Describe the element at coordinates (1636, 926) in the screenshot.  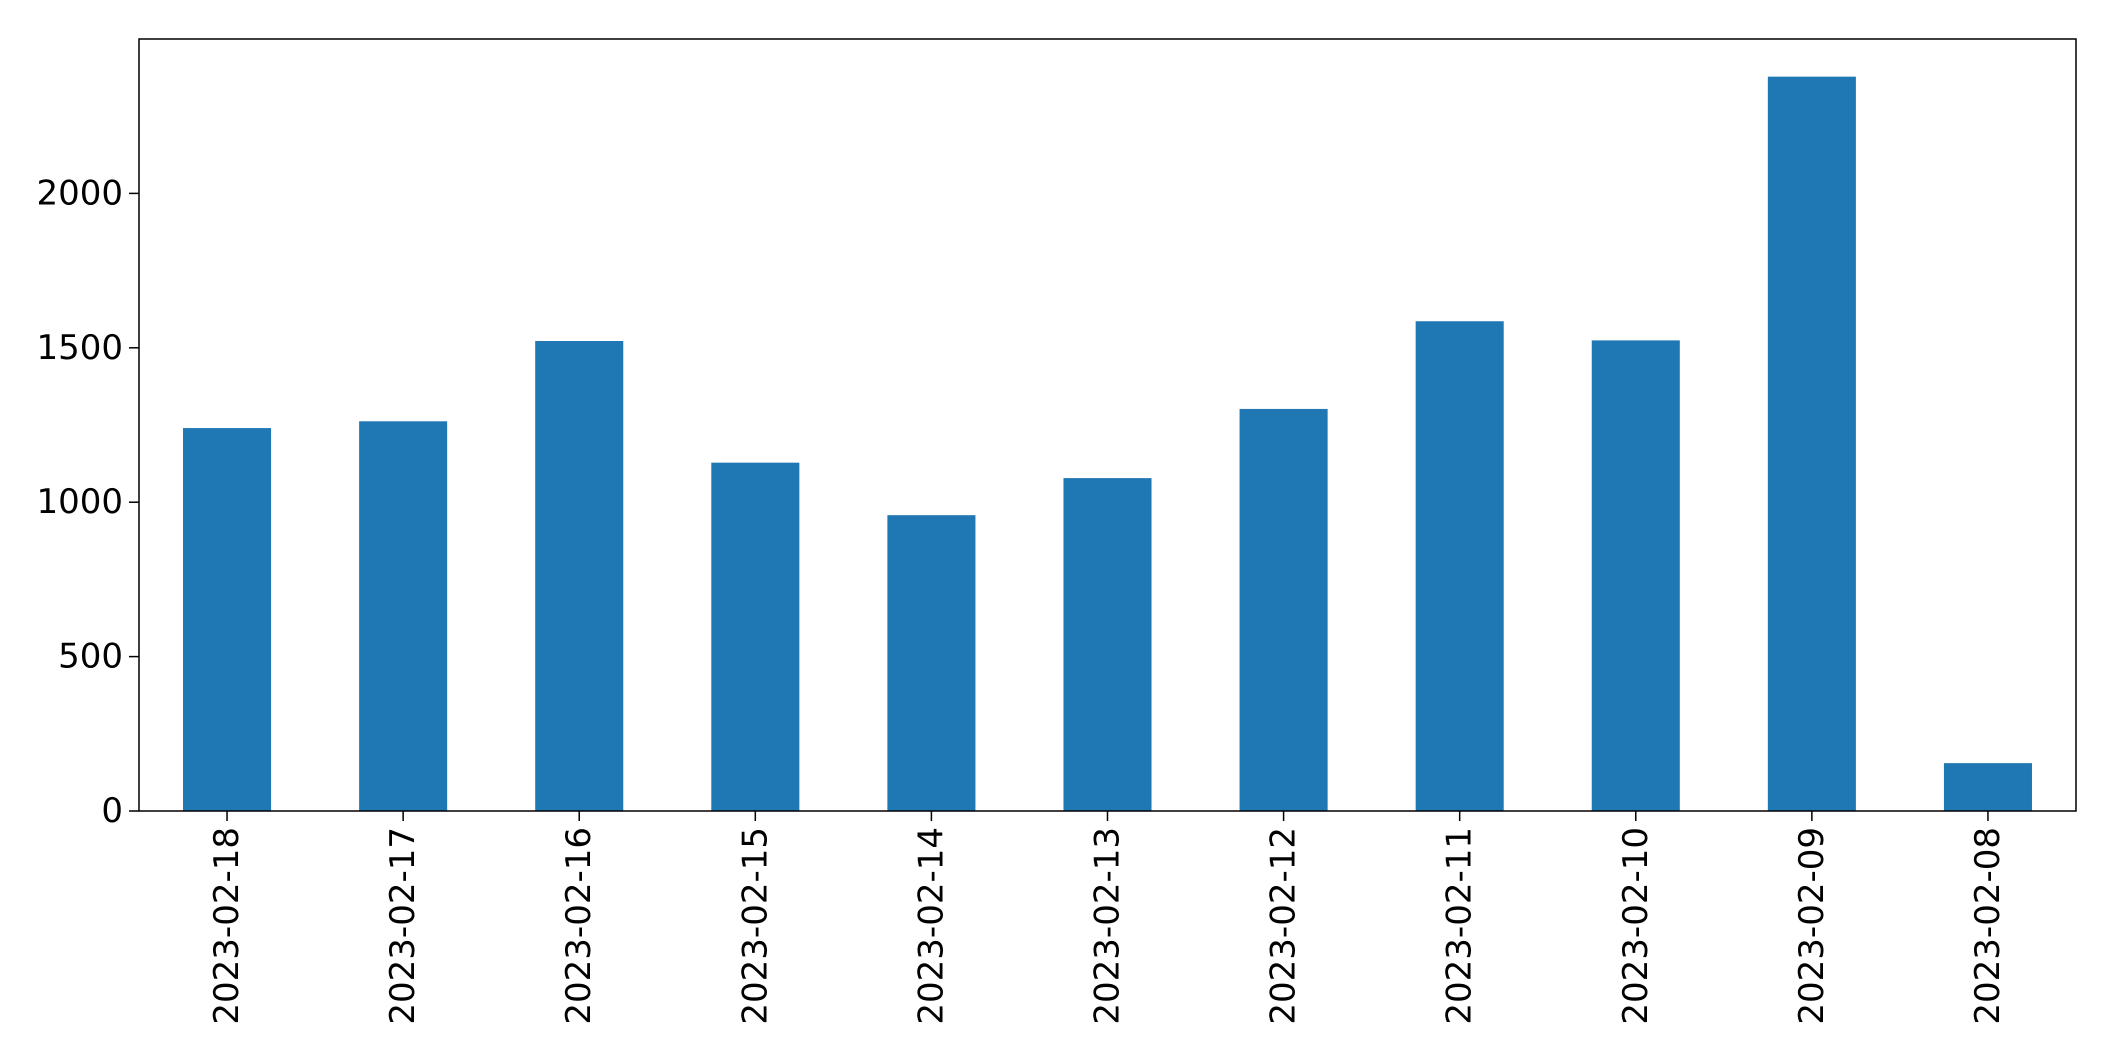
I see `x-tick-label: 2023-02-10` at that location.